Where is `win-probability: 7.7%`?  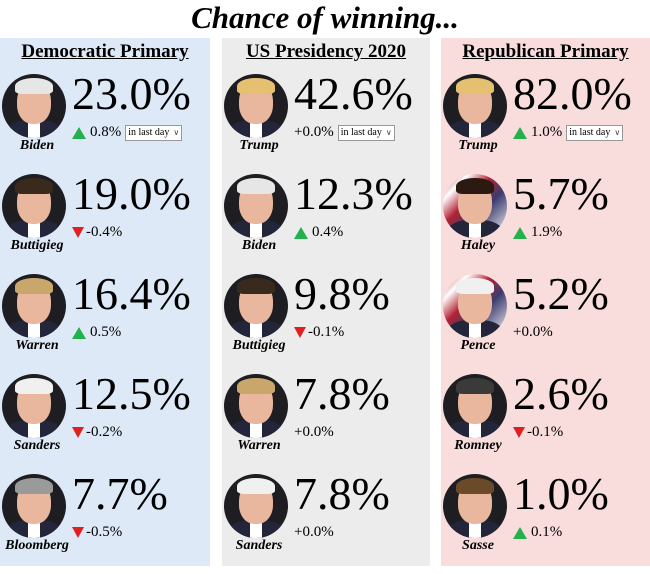 win-probability: 7.7% is located at coordinates (120, 493).